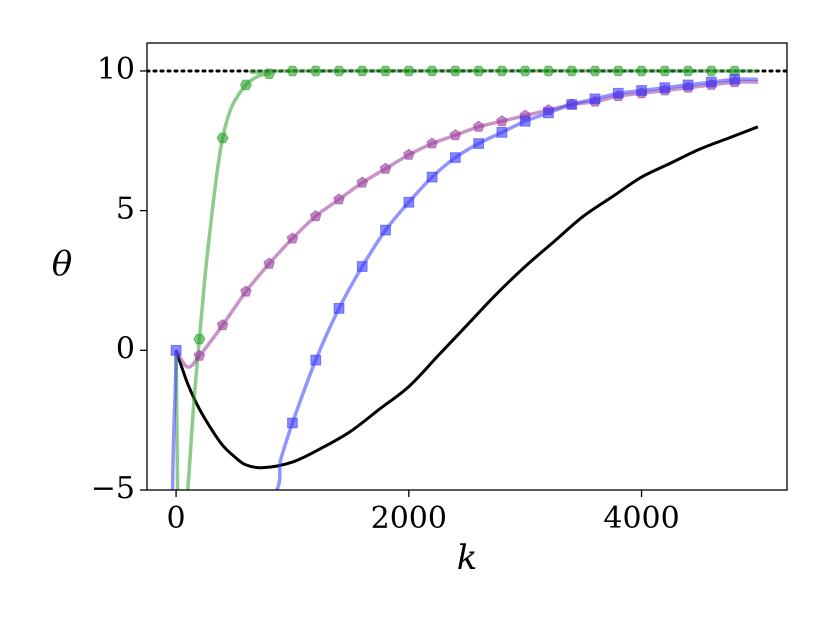 The height and width of the screenshot is (623, 830). What do you see at coordinates (467, 558) in the screenshot?
I see `x-axis-label: k` at bounding box center [467, 558].